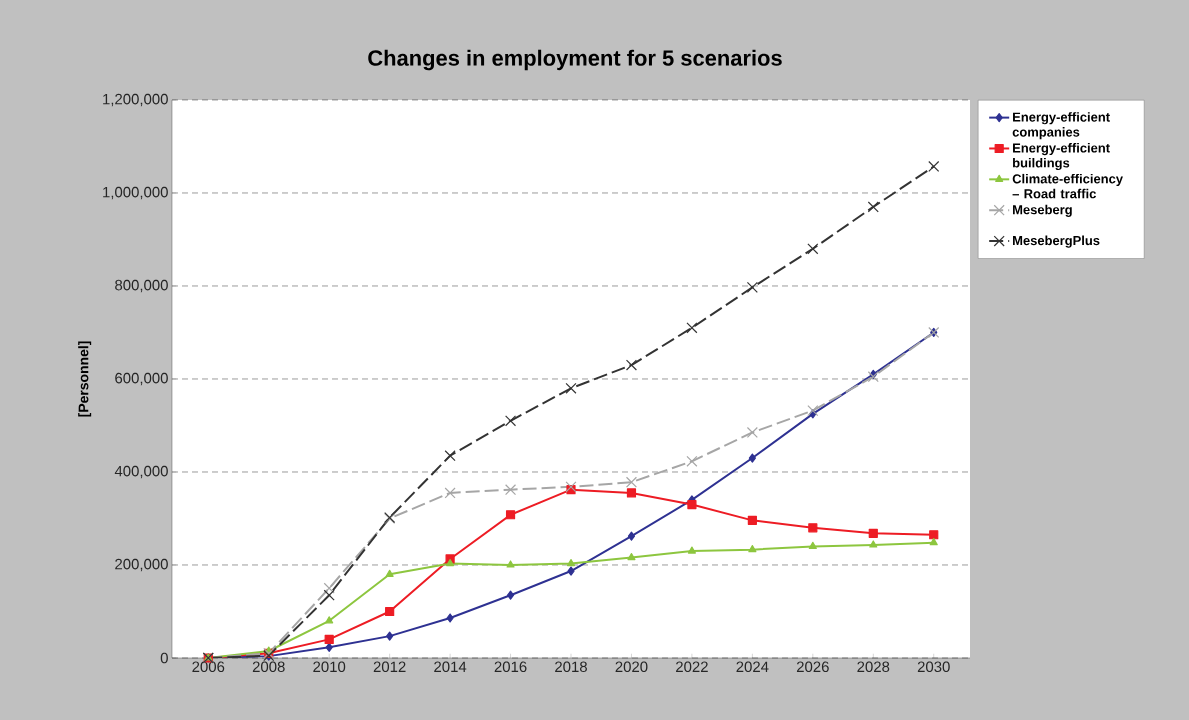  What do you see at coordinates (1061, 157) in the screenshot?
I see `legend-label: Energy-efficient buildings` at bounding box center [1061, 157].